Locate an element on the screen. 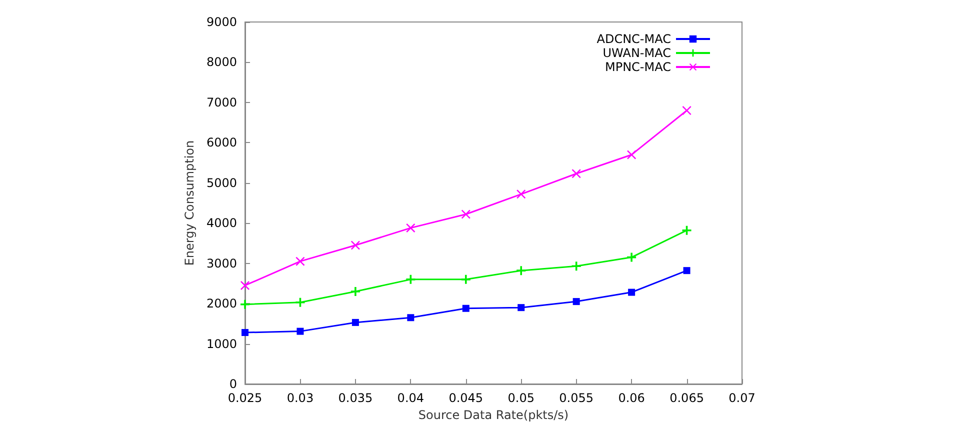 This screenshot has height=438, width=961. y-tick-label: 9000 is located at coordinates (221, 22).